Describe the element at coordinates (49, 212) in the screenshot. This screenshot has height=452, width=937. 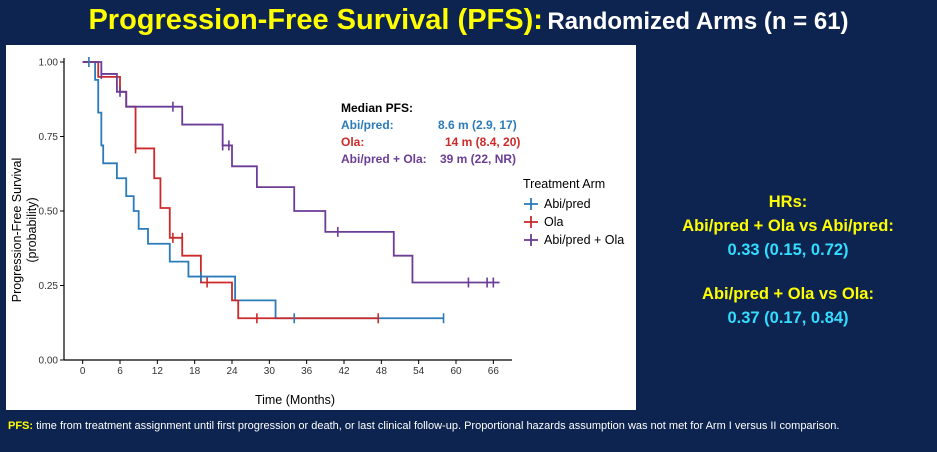
I see `y-tick-label: 0.50` at that location.